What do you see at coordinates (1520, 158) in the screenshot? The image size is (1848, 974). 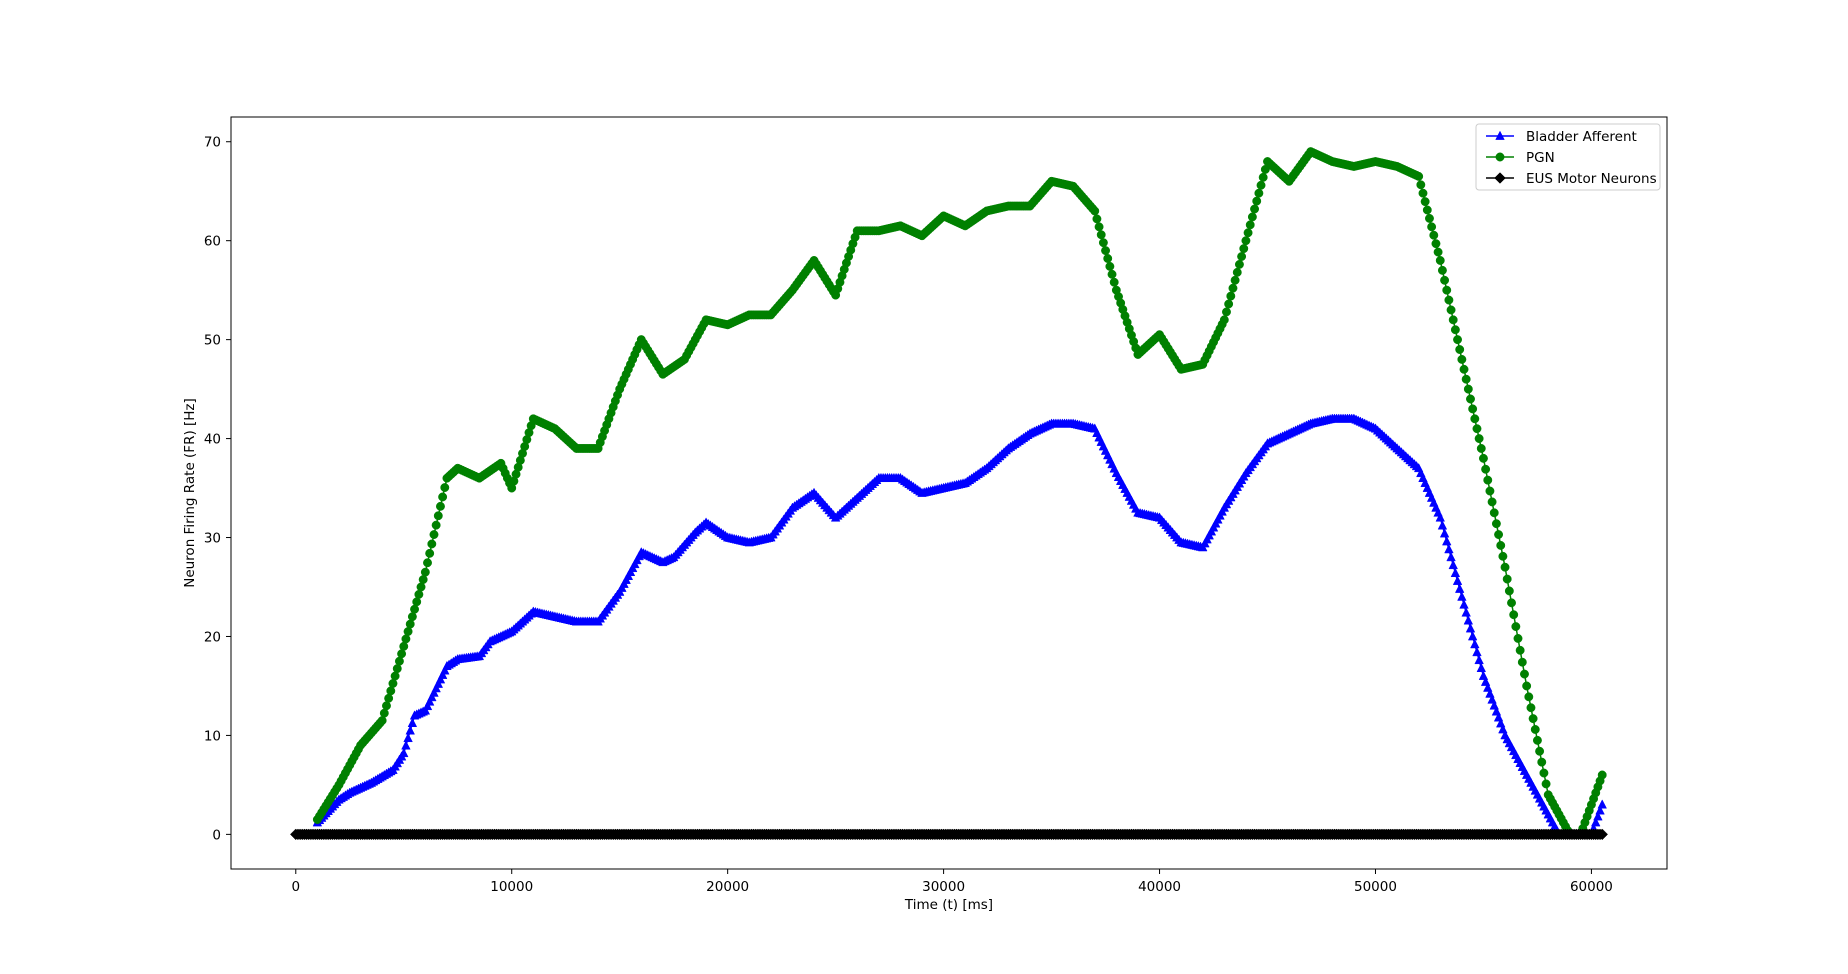 I see `legend-item-pgn: PGN` at bounding box center [1520, 158].